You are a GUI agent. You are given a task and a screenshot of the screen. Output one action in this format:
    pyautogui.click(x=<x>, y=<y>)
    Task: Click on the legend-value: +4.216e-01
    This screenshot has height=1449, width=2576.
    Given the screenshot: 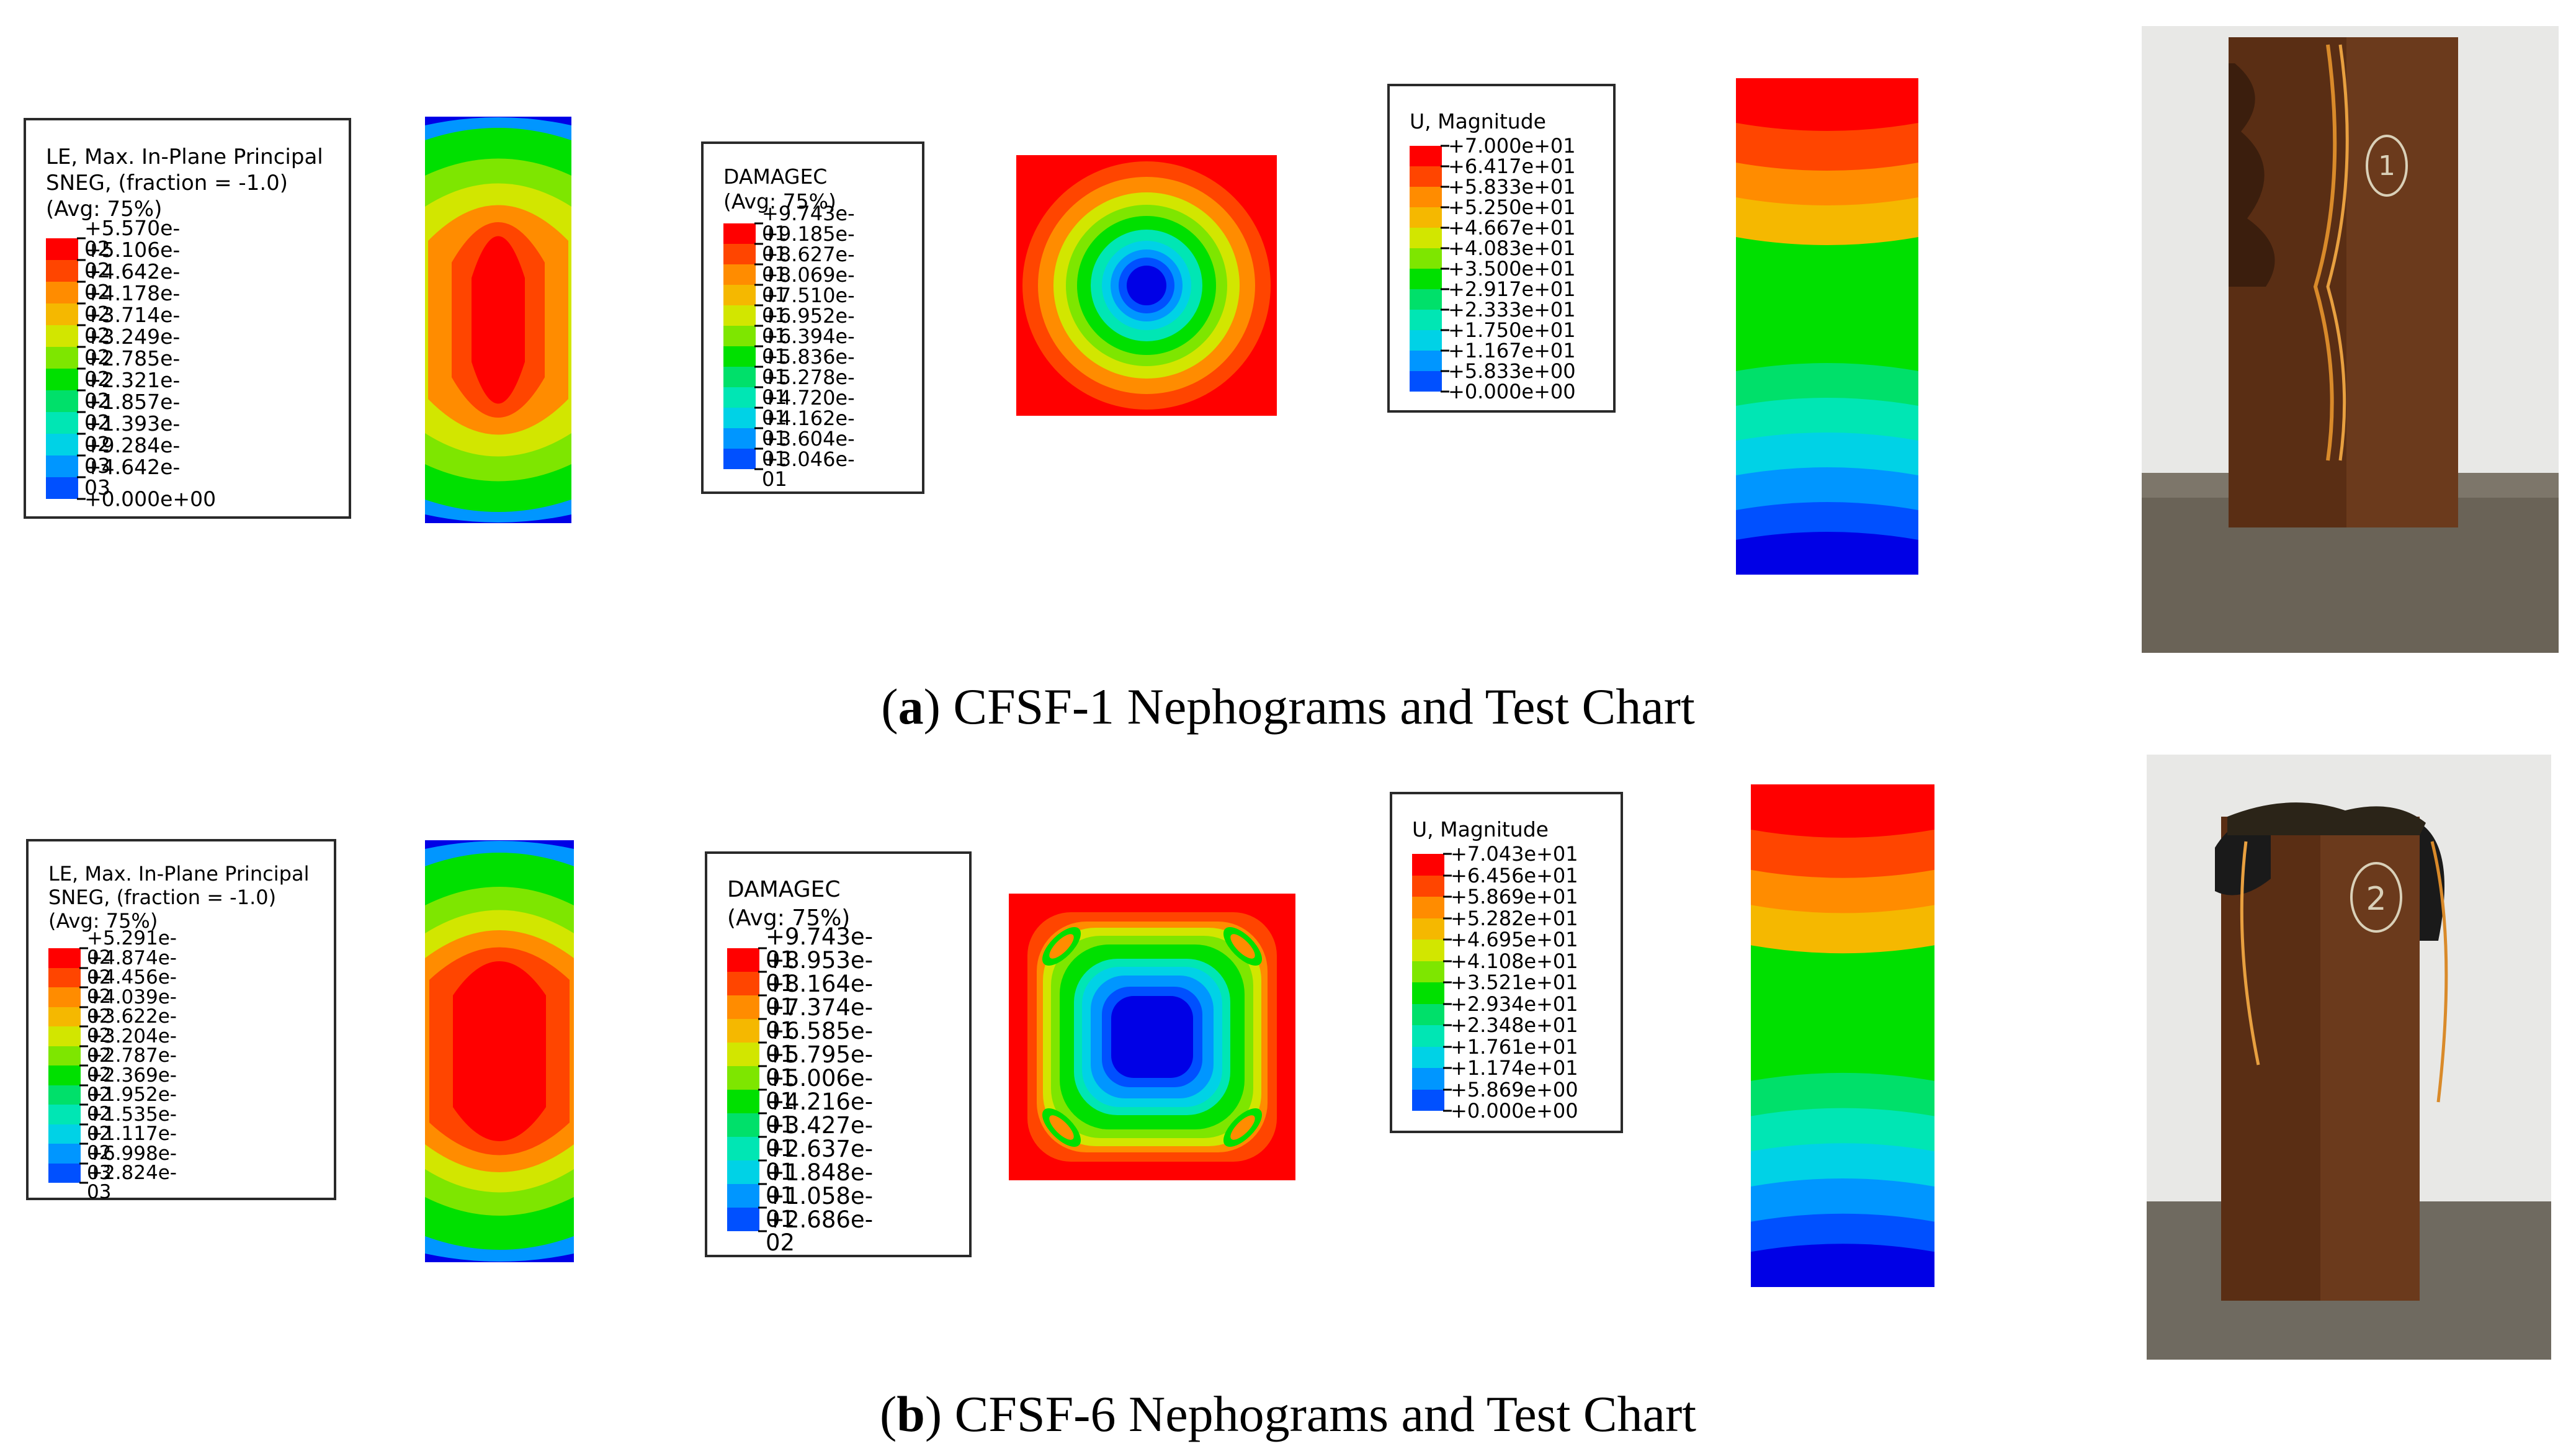 What is the action you would take?
    pyautogui.click(x=820, y=1113)
    